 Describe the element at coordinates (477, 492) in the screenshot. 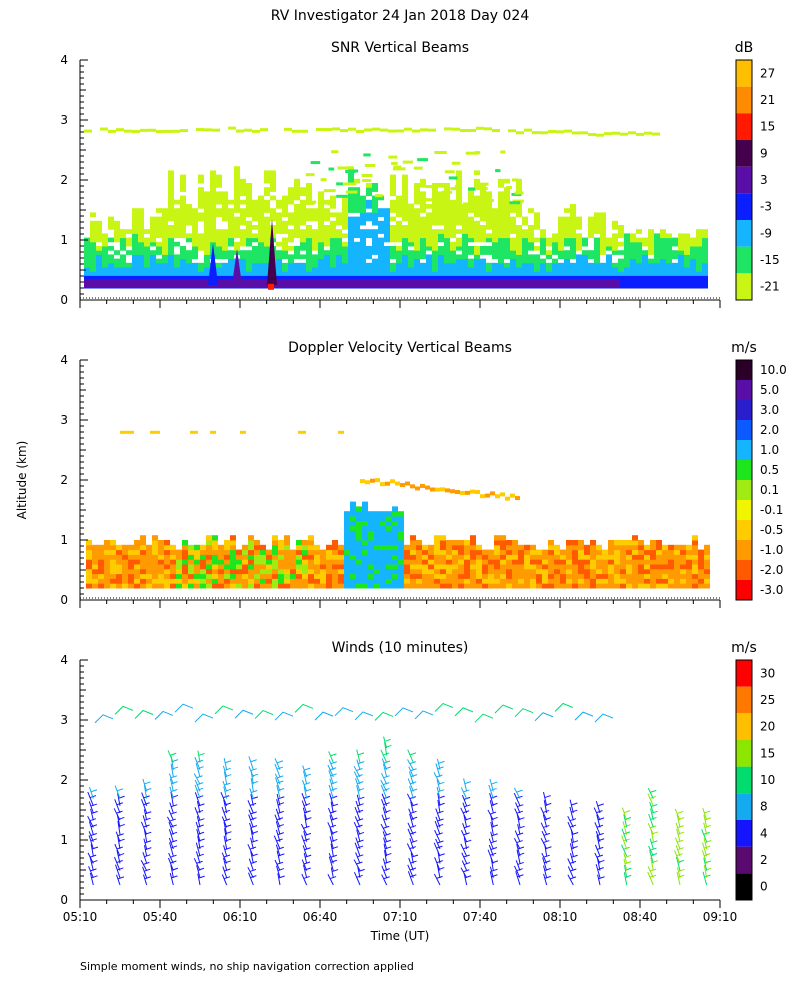

I see `doppler-slope` at that location.